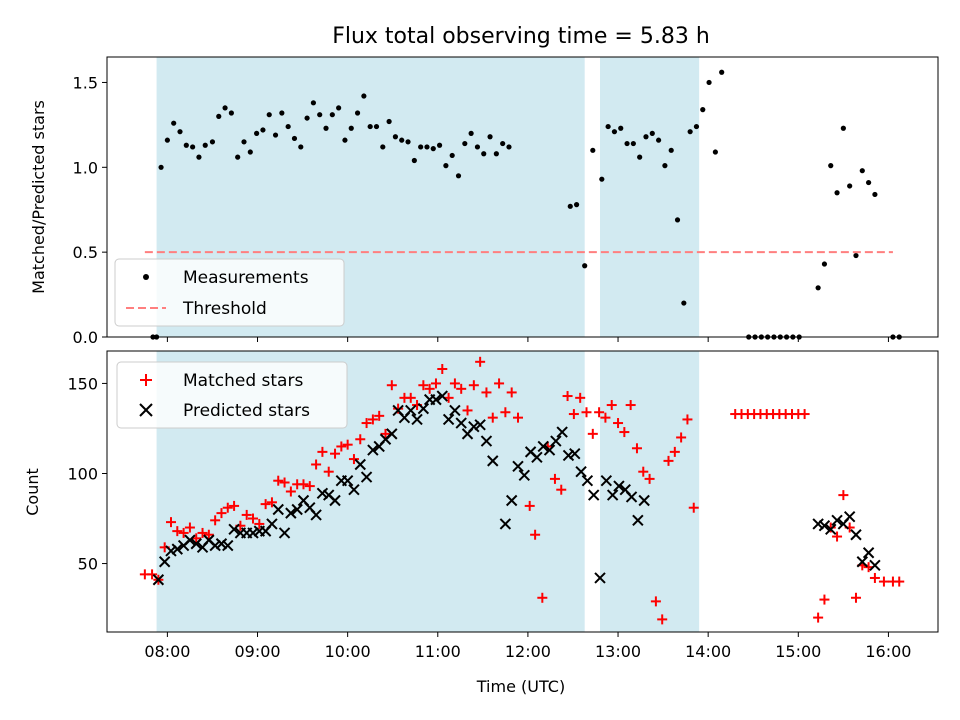 This screenshot has width=960, height=720. I want to click on legend-matched-marker, so click(146, 380).